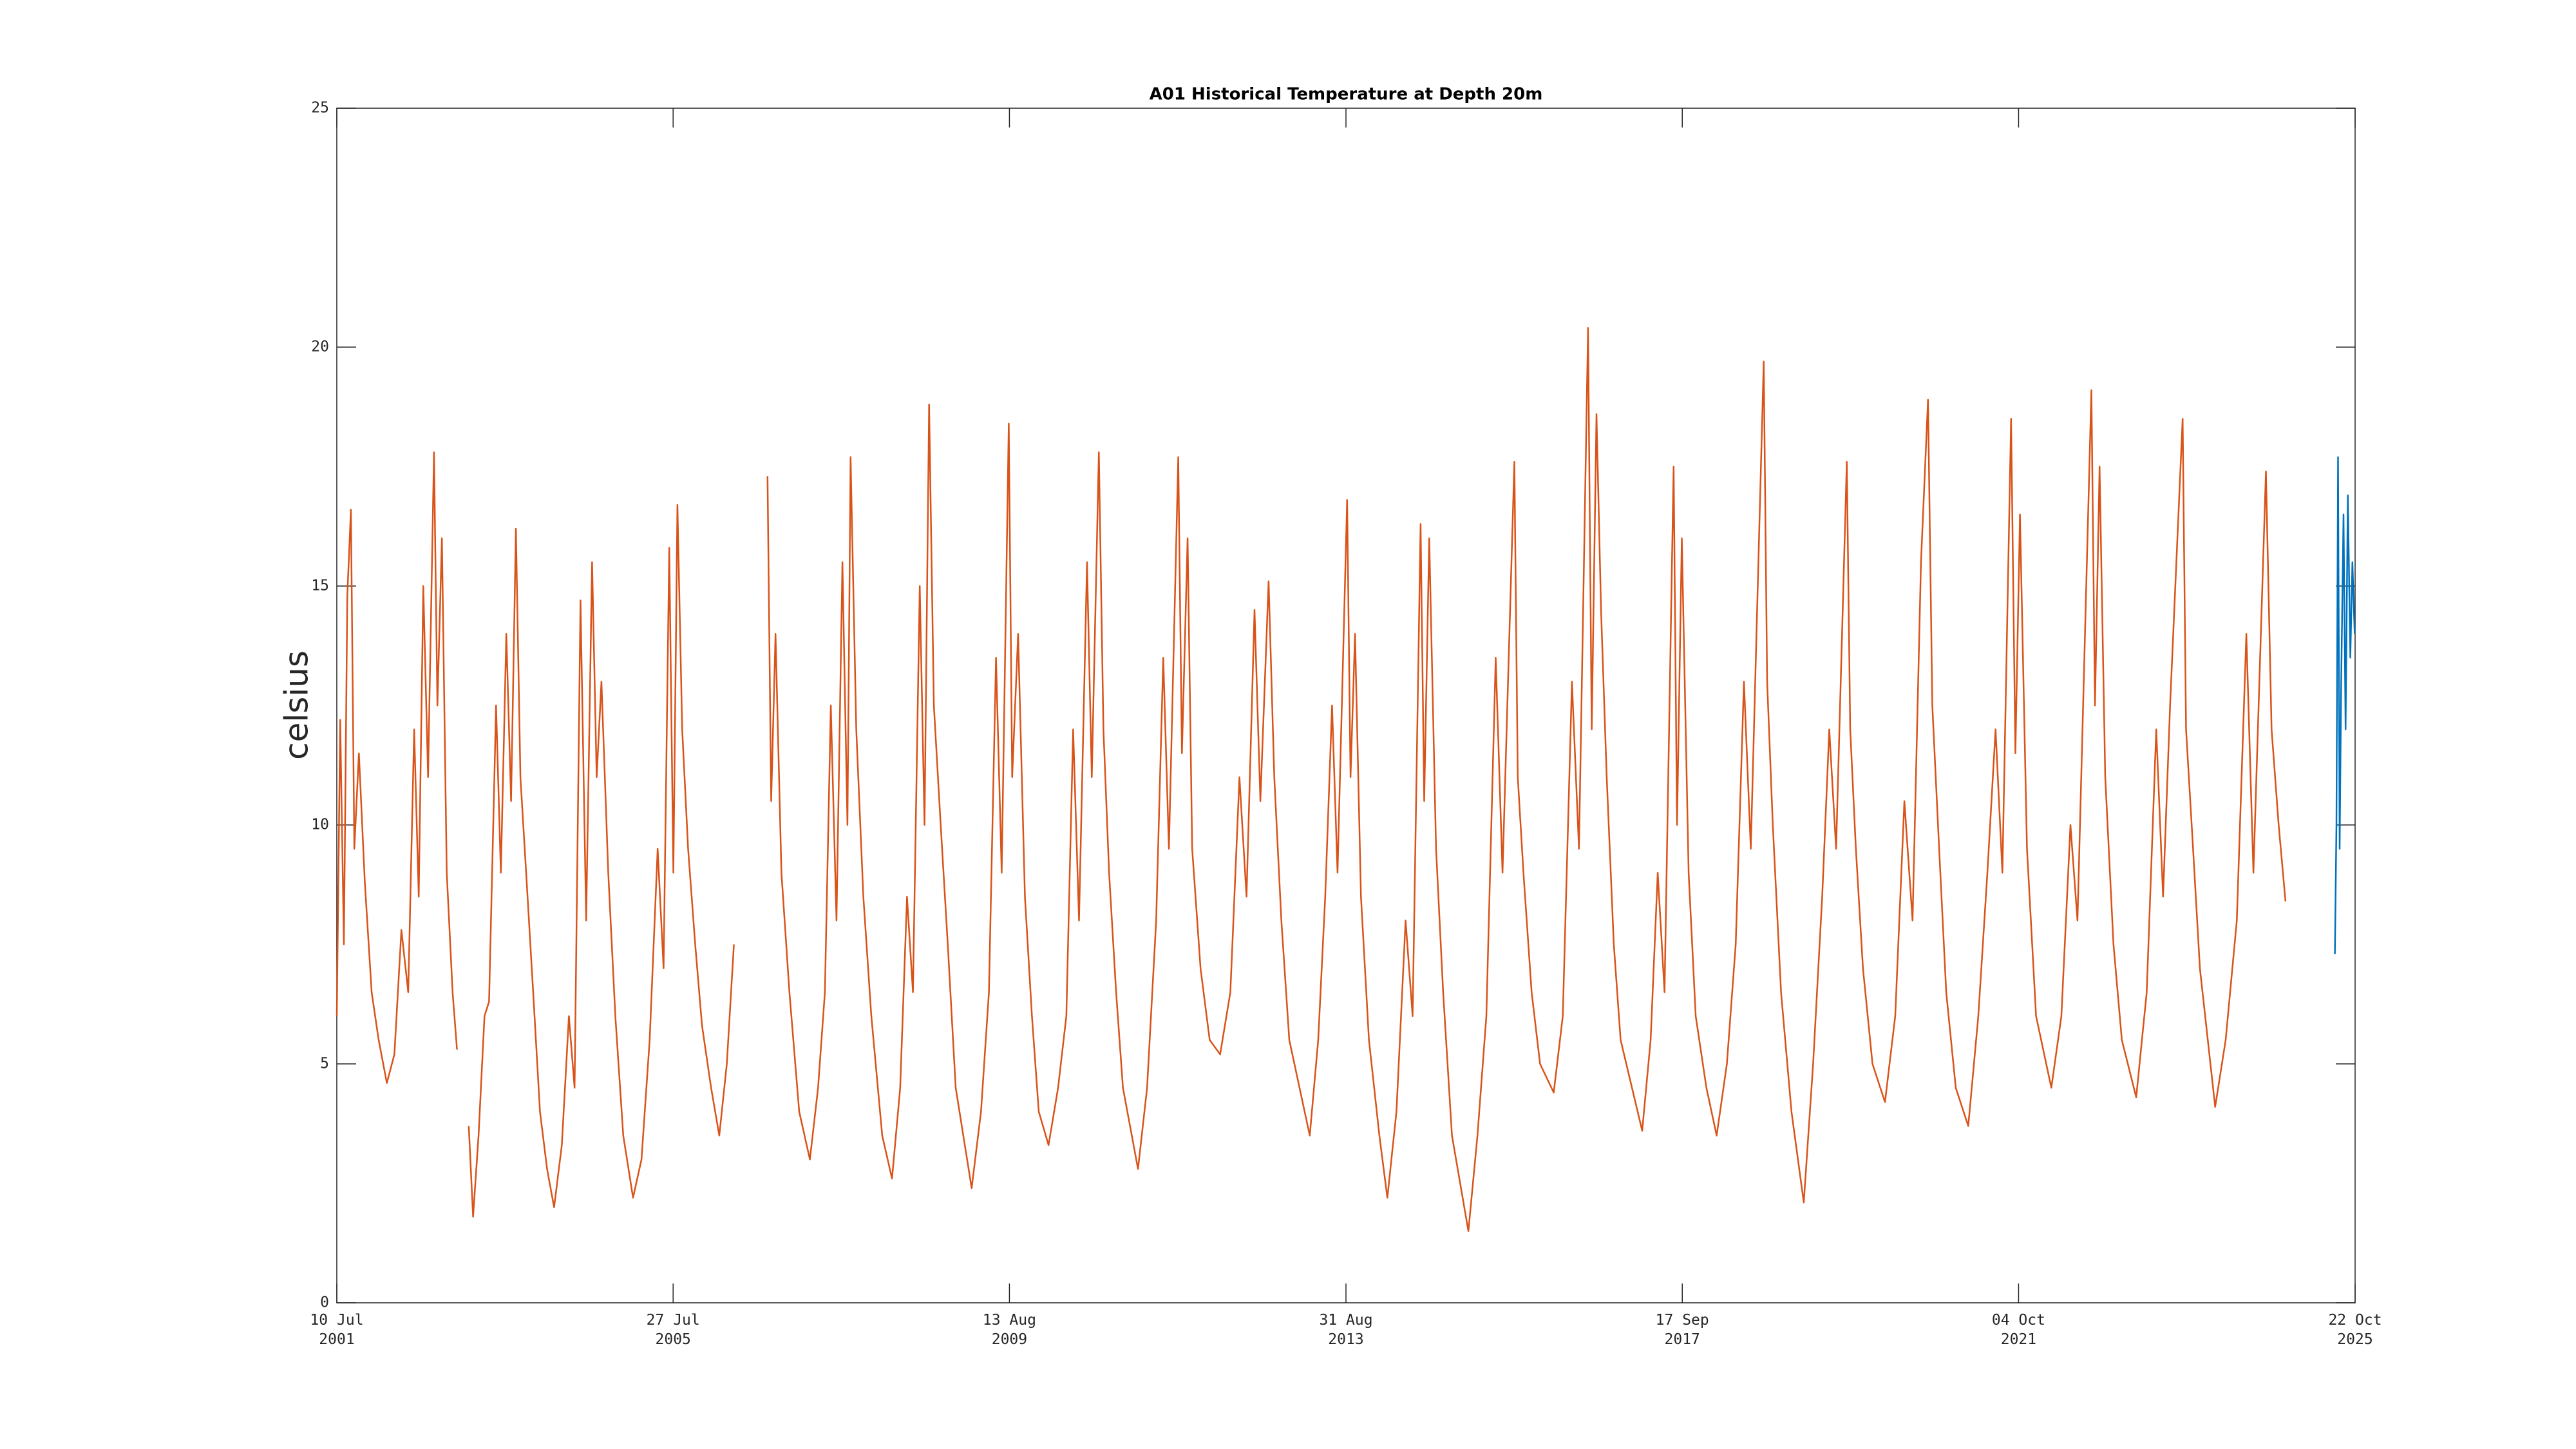 The image size is (2576, 1449). I want to click on x-tick-label: 31 Aug 2013, so click(1346, 1330).